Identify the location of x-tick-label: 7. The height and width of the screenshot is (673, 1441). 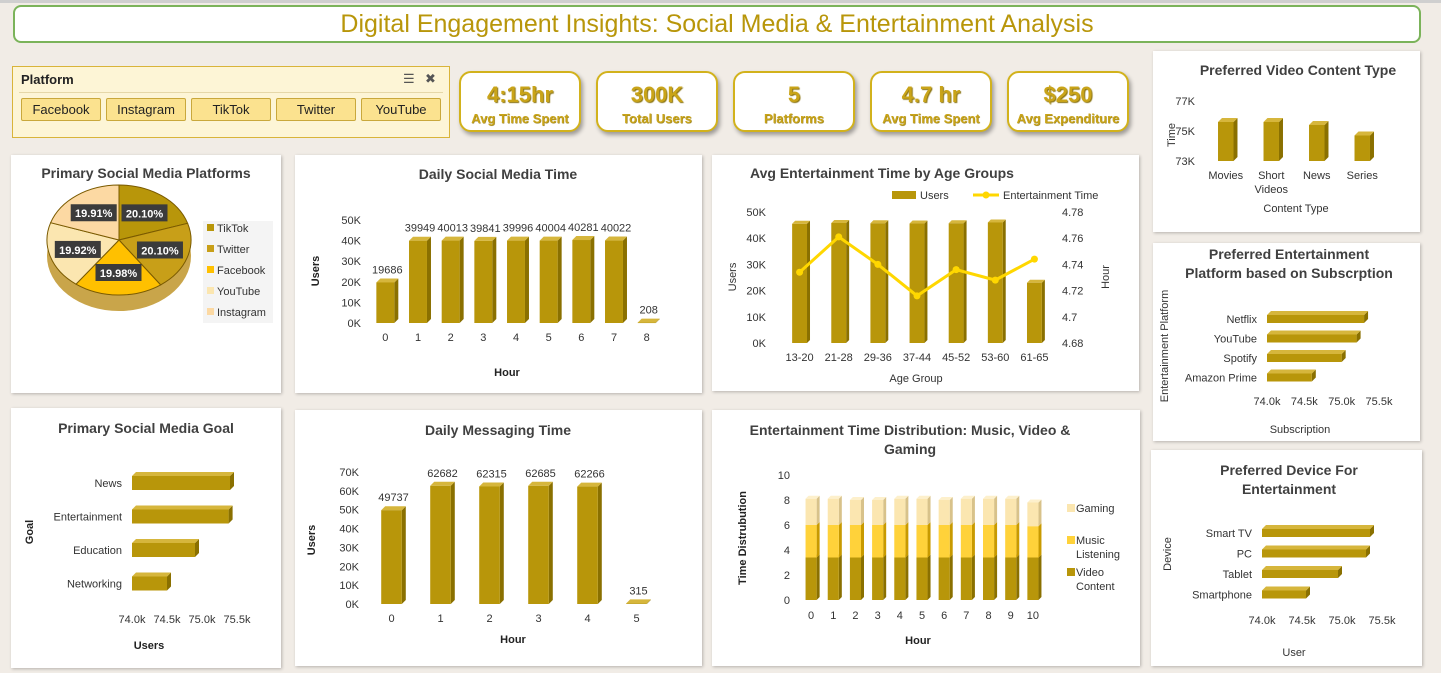
(966, 616).